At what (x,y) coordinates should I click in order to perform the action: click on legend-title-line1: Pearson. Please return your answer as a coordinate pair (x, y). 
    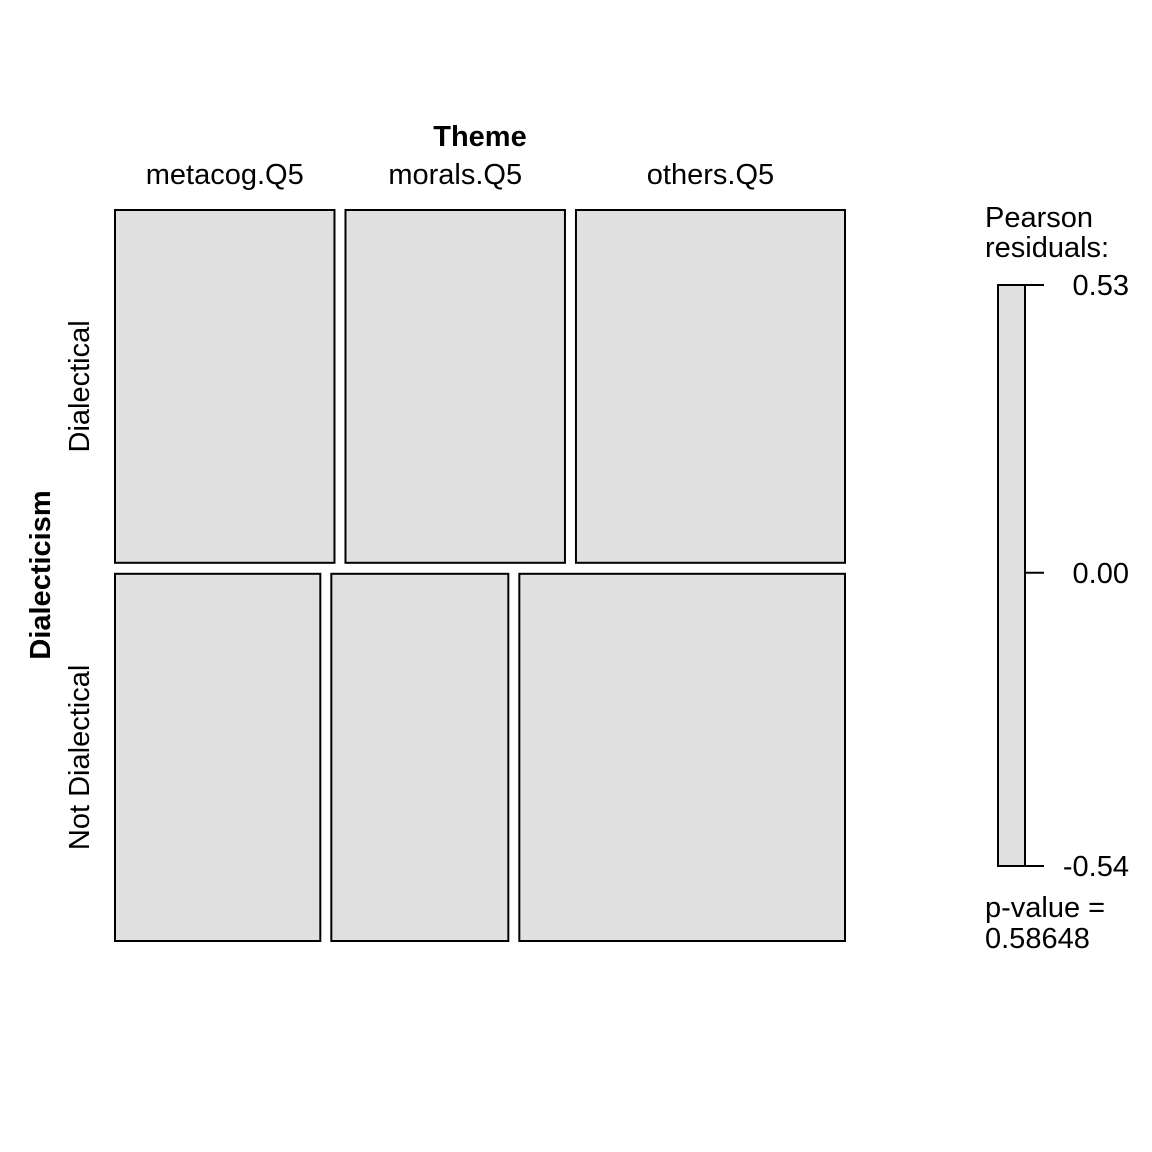
    Looking at the image, I should click on (1039, 218).